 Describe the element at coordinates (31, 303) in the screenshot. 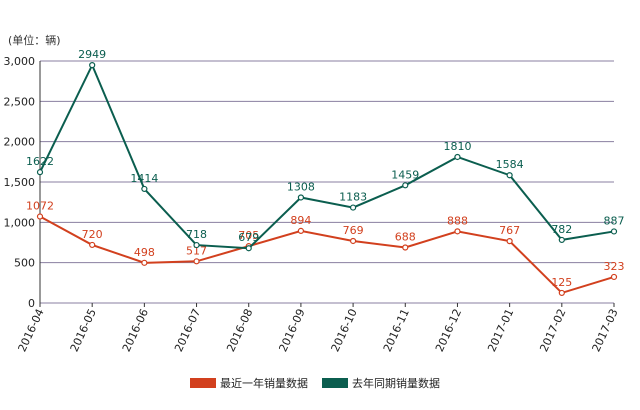

I see `y-tick-label: 0` at that location.